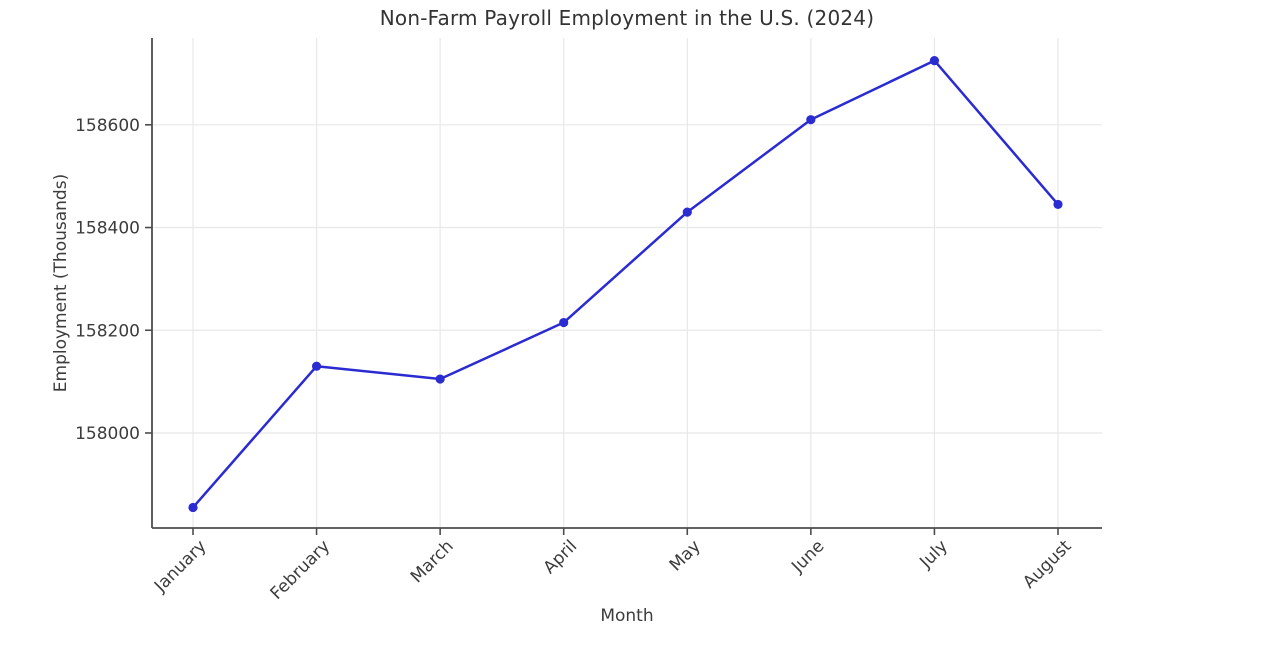 This screenshot has width=1270, height=650. Describe the element at coordinates (933, 554) in the screenshot. I see `x-tick-label-july: July` at that location.